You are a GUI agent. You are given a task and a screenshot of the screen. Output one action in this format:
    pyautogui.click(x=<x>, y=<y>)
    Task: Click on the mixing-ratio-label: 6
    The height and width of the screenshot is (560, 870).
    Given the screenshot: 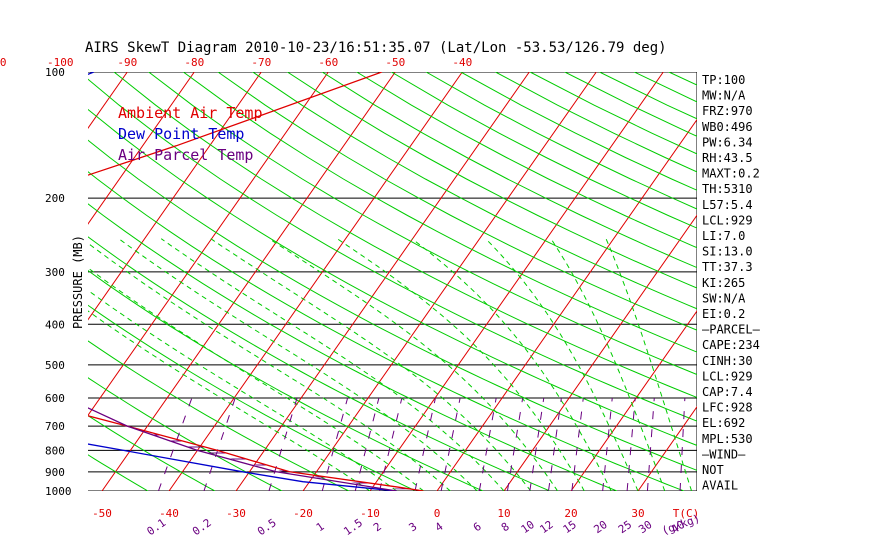 What is the action you would take?
    pyautogui.click(x=477, y=527)
    